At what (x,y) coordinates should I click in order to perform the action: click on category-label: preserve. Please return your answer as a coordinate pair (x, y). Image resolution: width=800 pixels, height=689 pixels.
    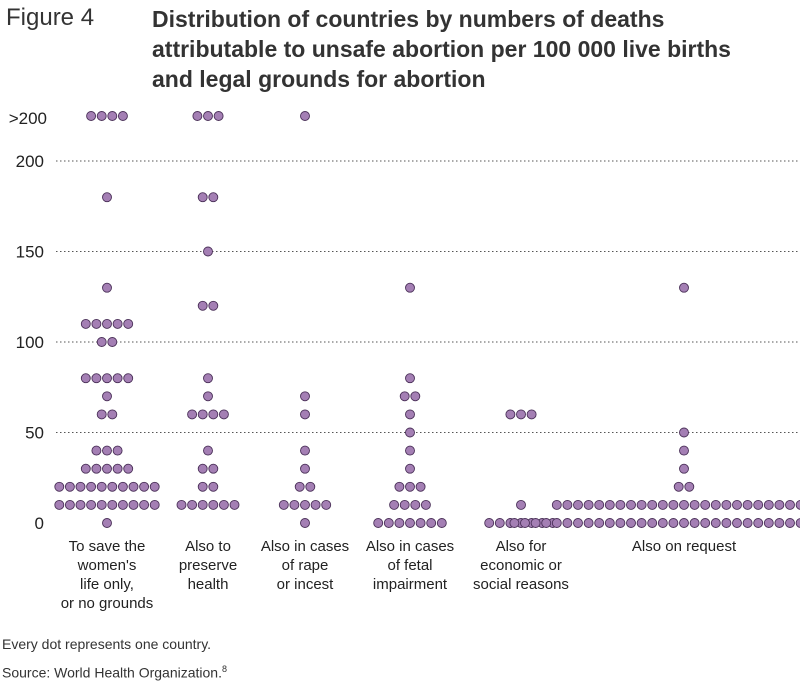
    Looking at the image, I should click on (208, 565).